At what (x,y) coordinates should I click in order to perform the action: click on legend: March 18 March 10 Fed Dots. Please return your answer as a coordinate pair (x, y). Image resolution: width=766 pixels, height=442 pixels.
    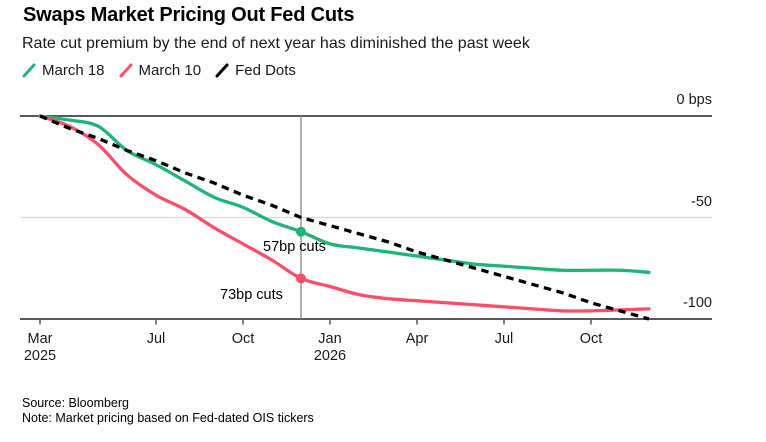
    Looking at the image, I should click on (159, 70).